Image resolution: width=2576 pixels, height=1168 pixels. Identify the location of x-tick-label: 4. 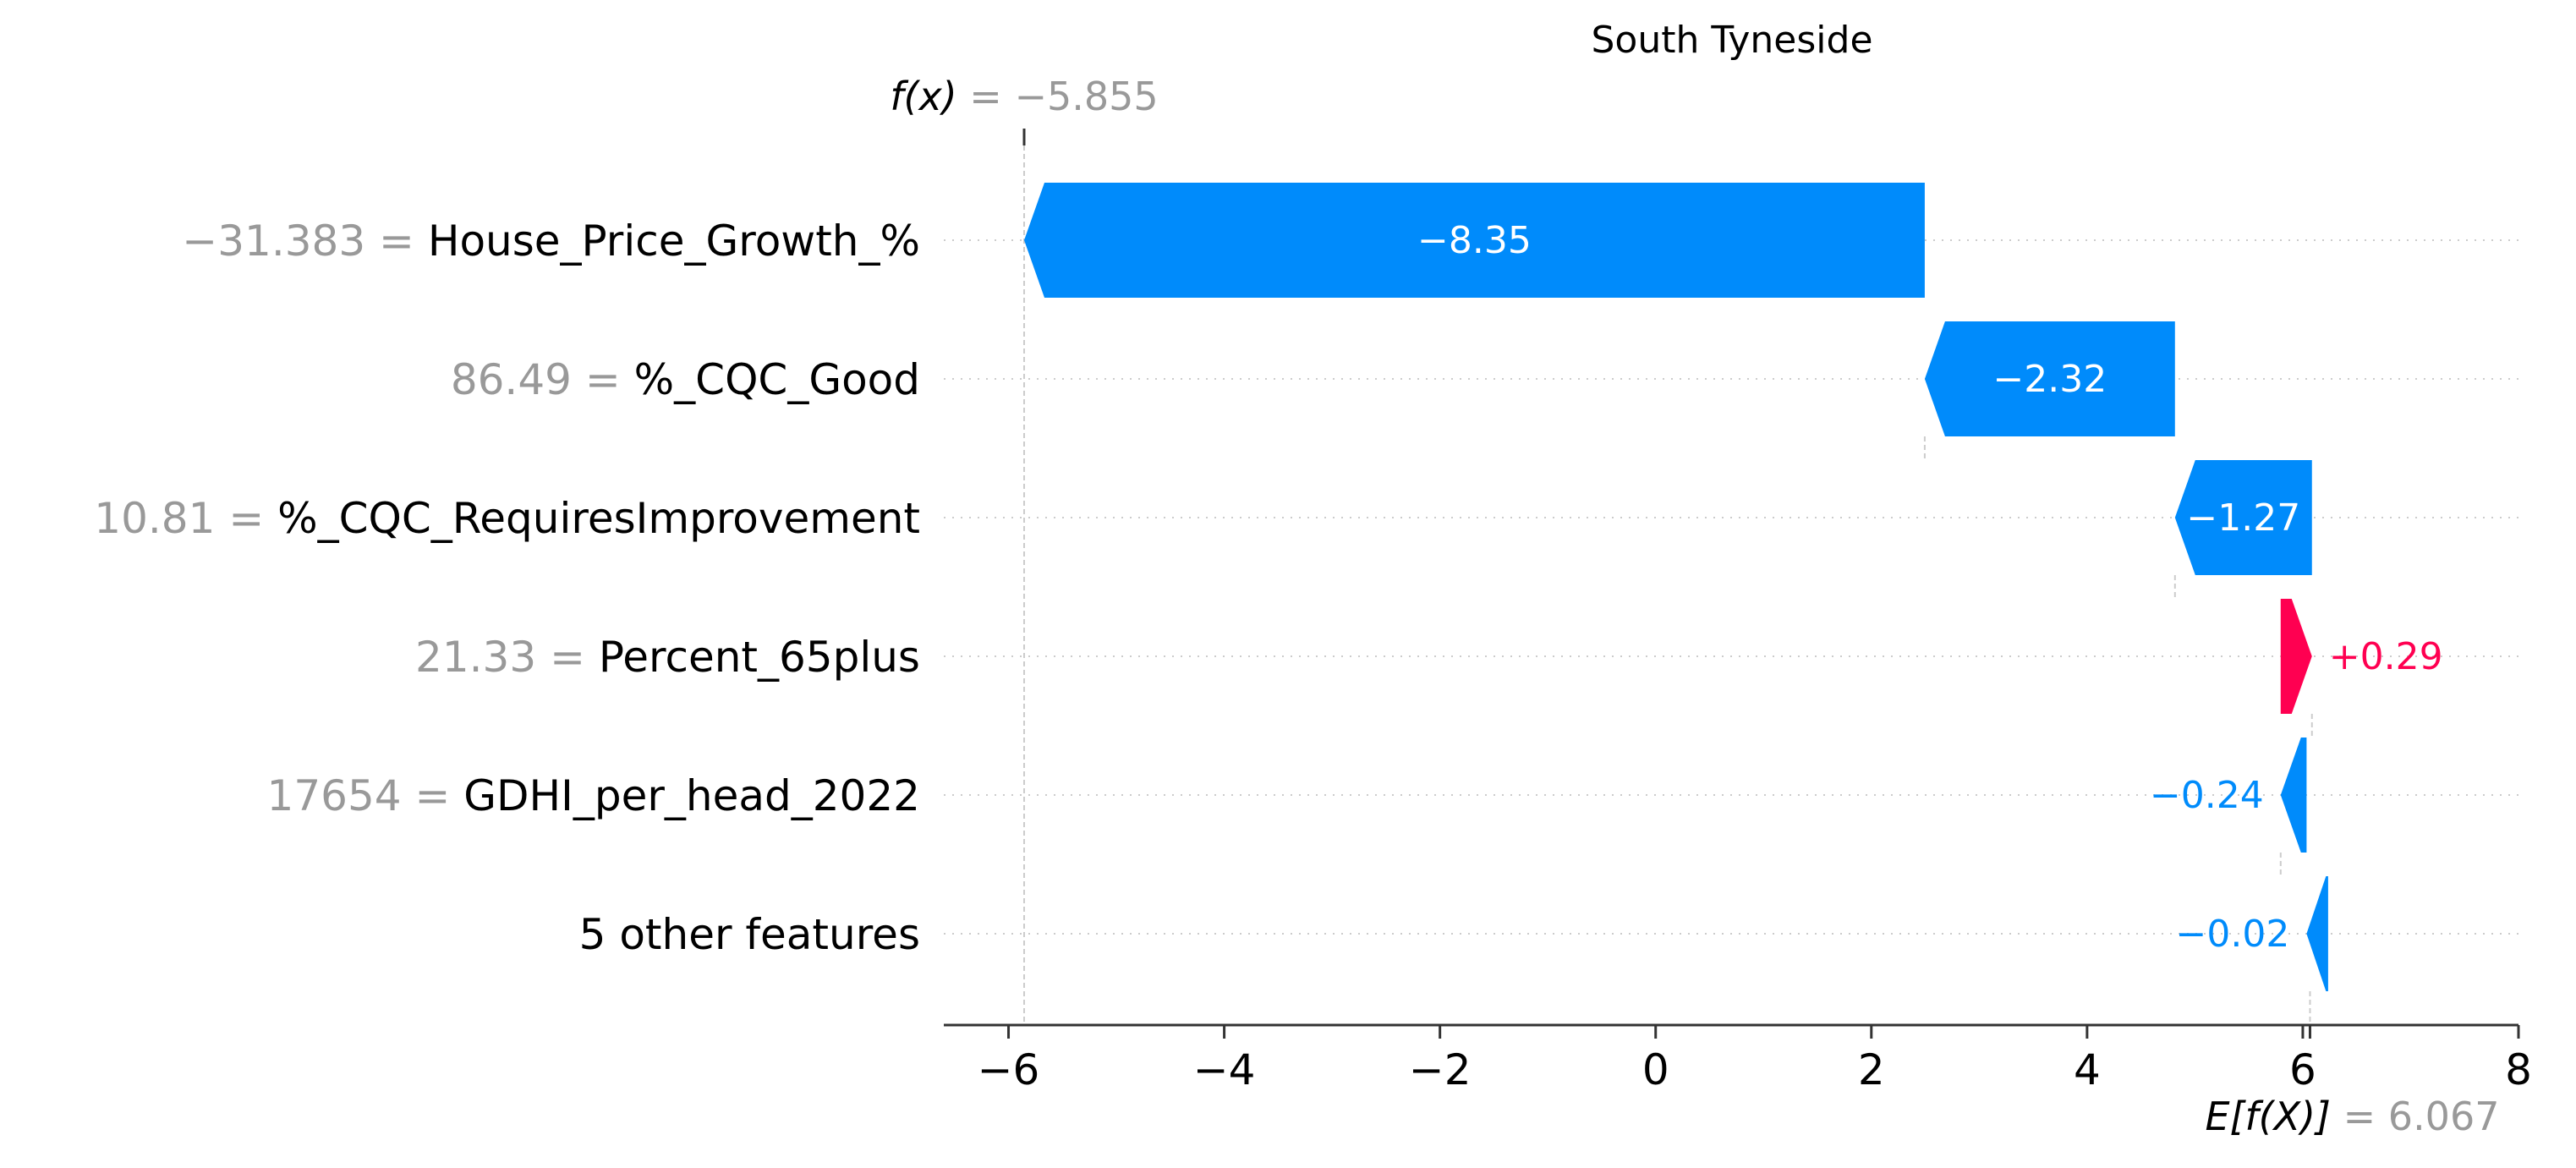
(2087, 1069).